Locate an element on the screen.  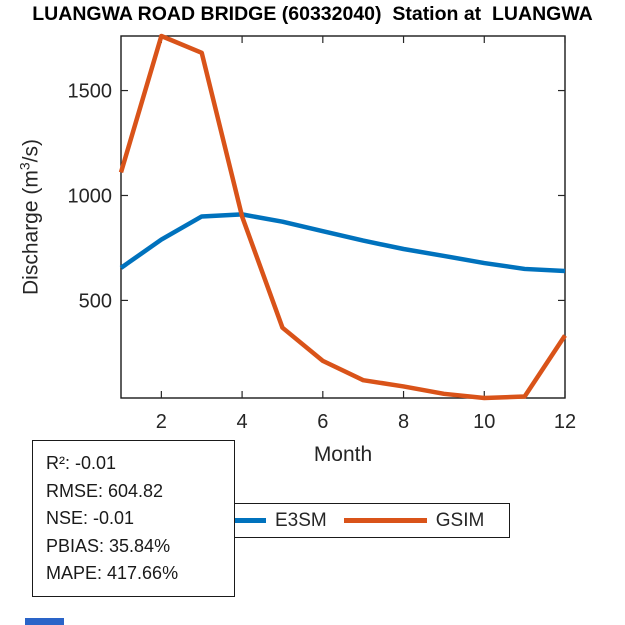
x-tick-label: 2 is located at coordinates (161, 422).